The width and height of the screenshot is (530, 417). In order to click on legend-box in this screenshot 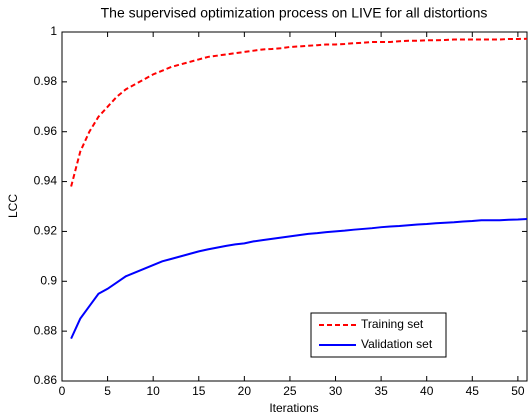, I will do `click(378, 335)`.